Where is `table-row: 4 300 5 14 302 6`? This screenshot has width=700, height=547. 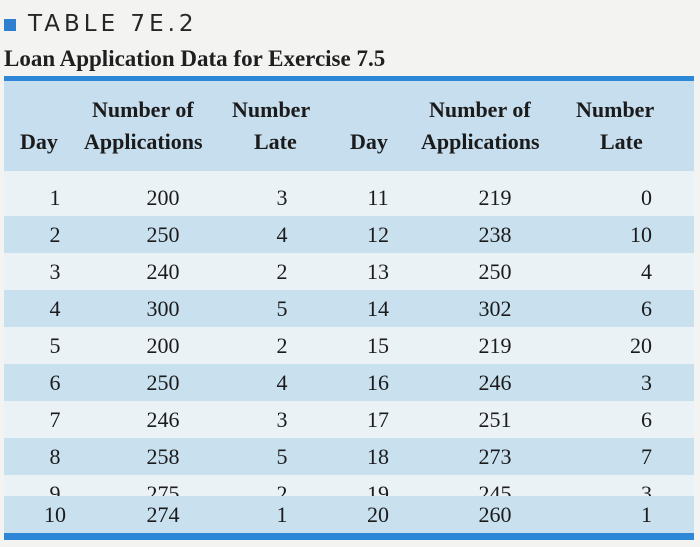 table-row: 4 300 5 14 302 6 is located at coordinates (349, 308).